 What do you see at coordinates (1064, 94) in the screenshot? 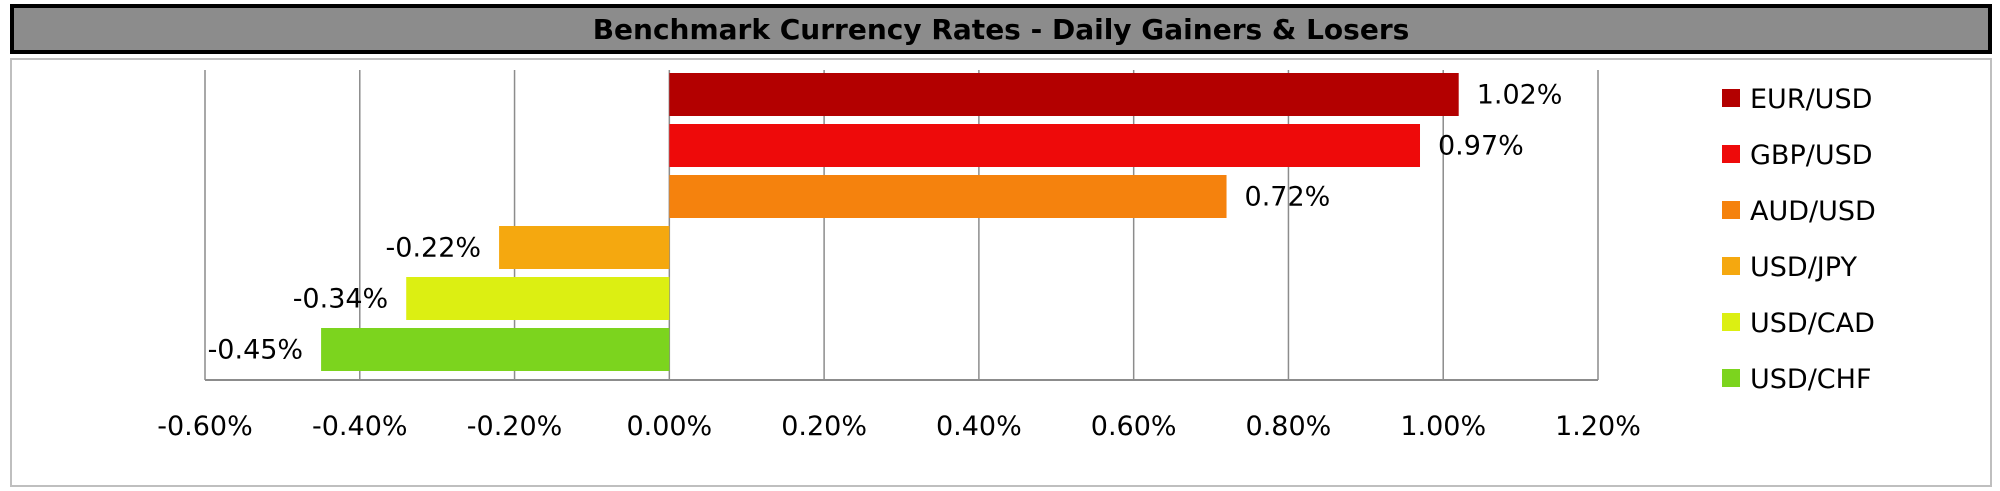
I see `bar-eur-usd` at bounding box center [1064, 94].